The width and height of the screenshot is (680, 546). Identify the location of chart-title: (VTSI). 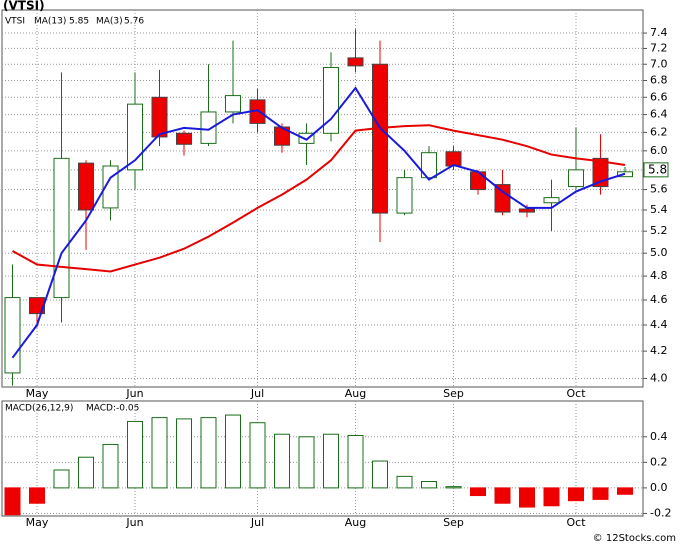
(24, 6).